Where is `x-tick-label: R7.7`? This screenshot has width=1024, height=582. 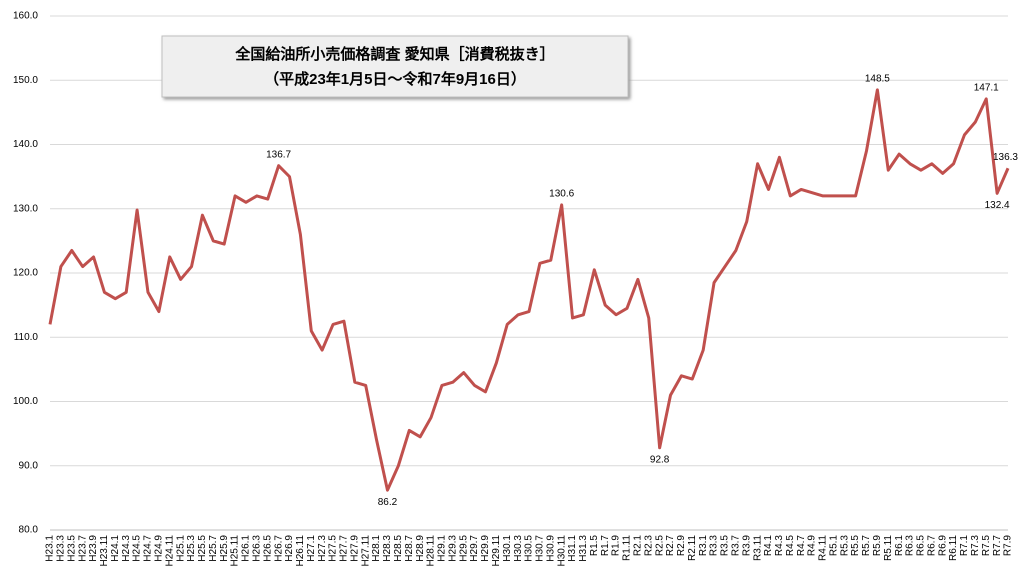
x-tick-label: R7.7 is located at coordinates (997, 546).